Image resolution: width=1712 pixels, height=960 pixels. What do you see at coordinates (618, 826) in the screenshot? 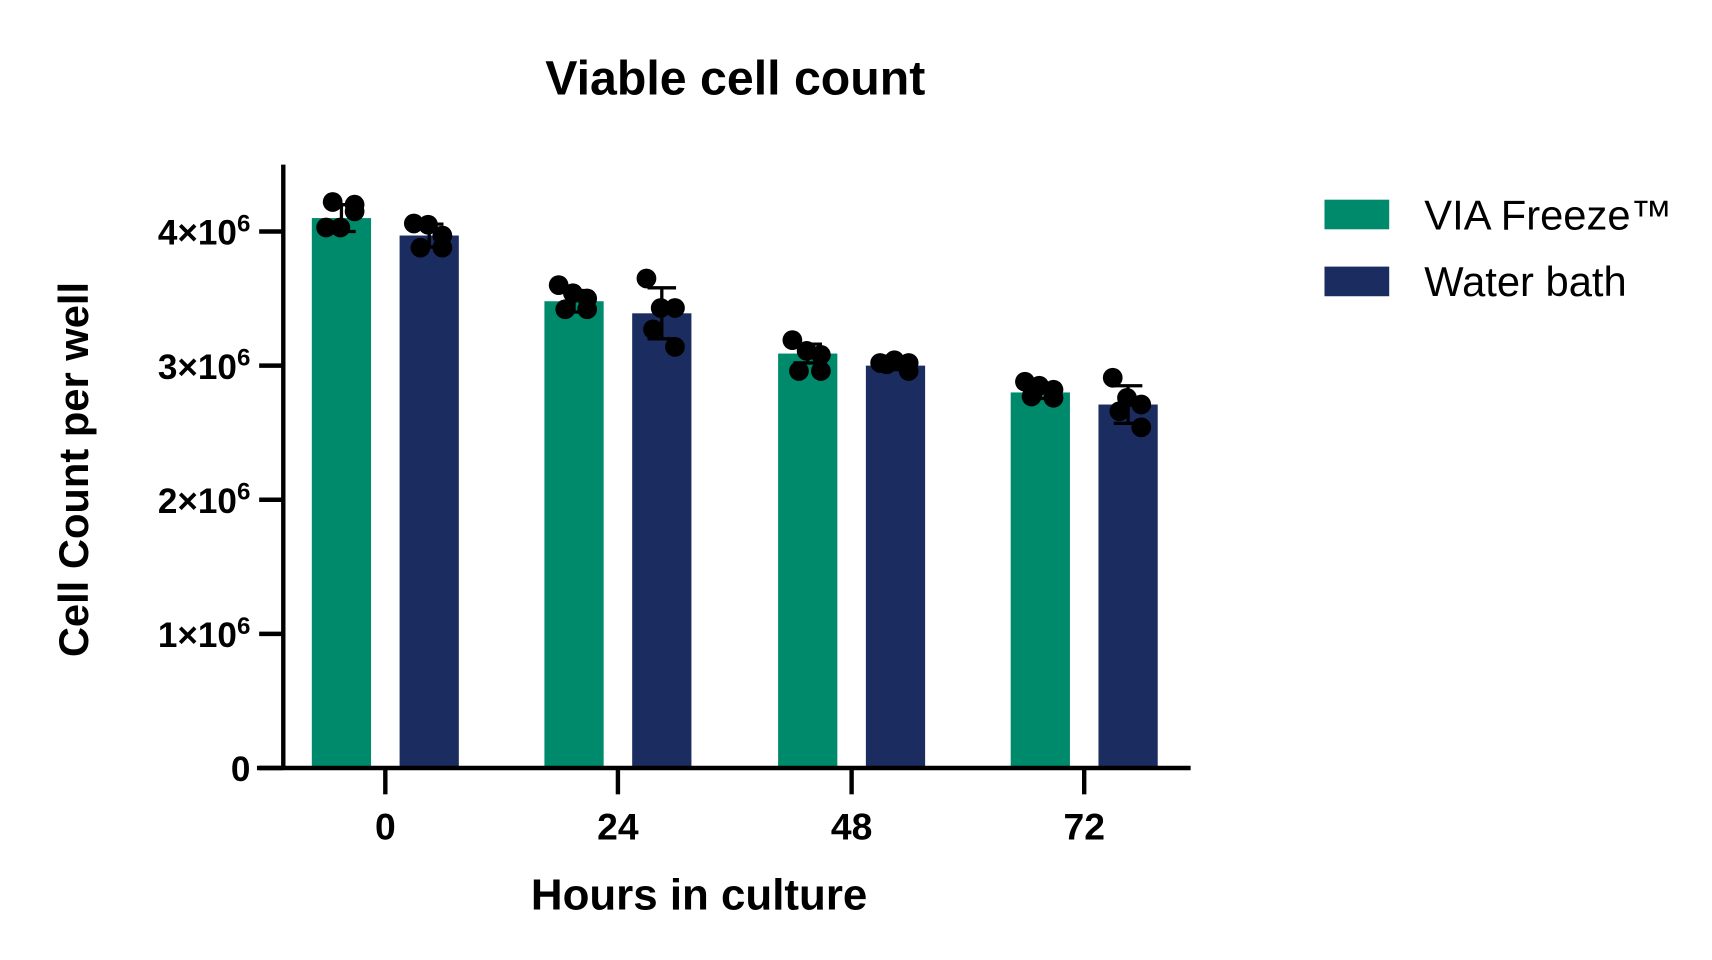
I see `x-tick-label: 24` at bounding box center [618, 826].